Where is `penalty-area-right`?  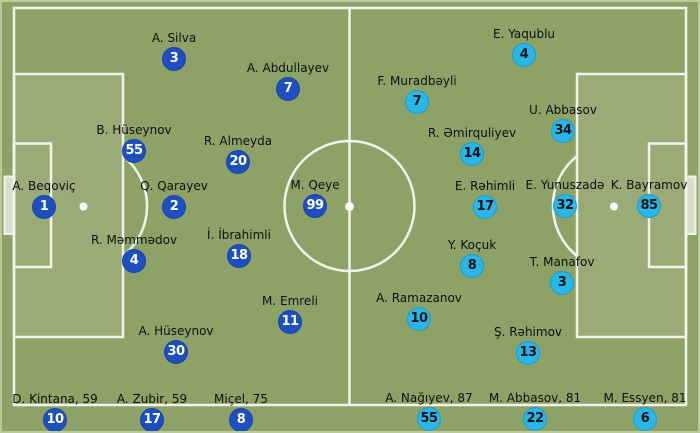
penalty-area-right is located at coordinates (631, 205).